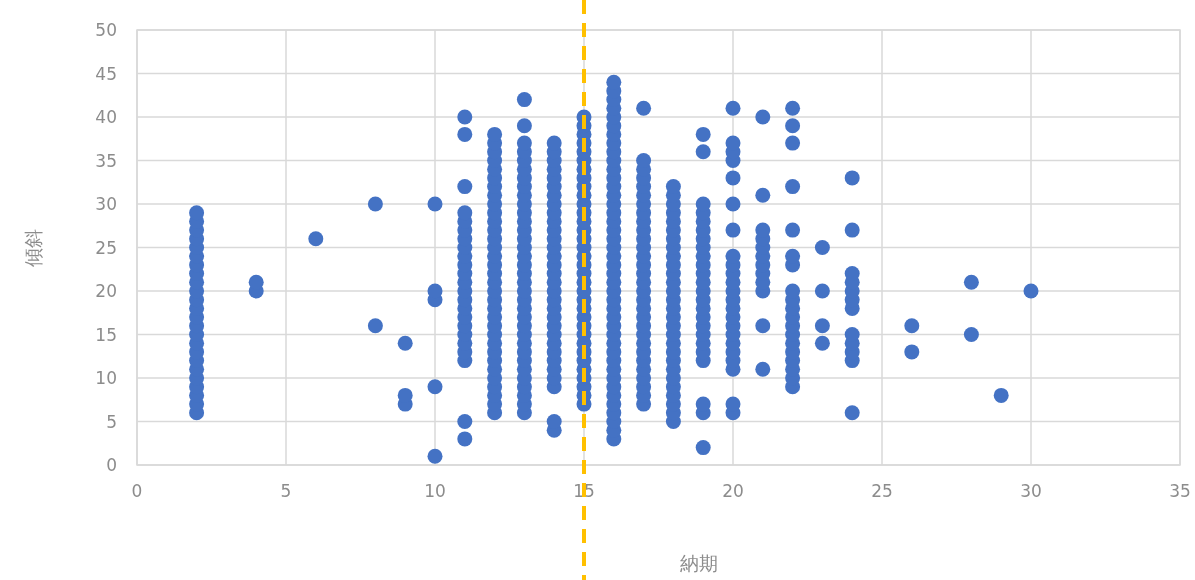 The width and height of the screenshot is (1195, 580). What do you see at coordinates (1031, 491) in the screenshot?
I see `x-tick-label: 30` at bounding box center [1031, 491].